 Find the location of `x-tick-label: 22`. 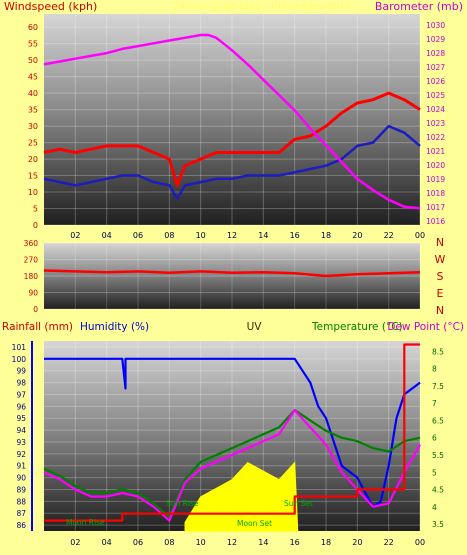

x-tick-label: 22 is located at coordinates (389, 542).